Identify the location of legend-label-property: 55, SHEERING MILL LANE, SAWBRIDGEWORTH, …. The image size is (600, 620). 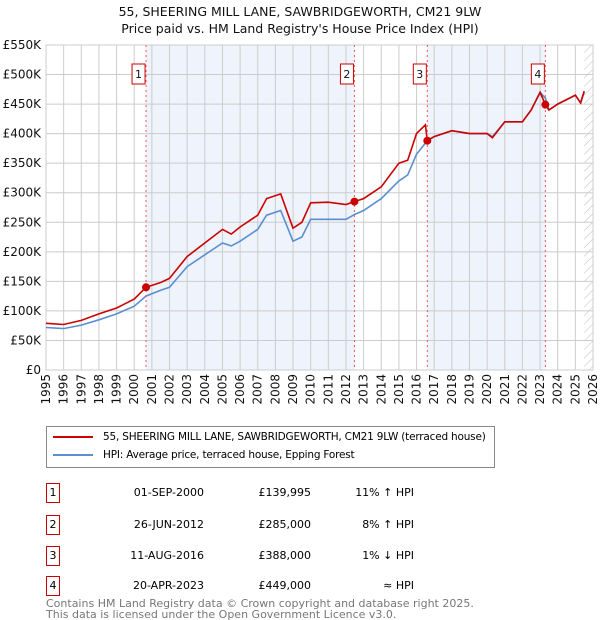
(294, 437).